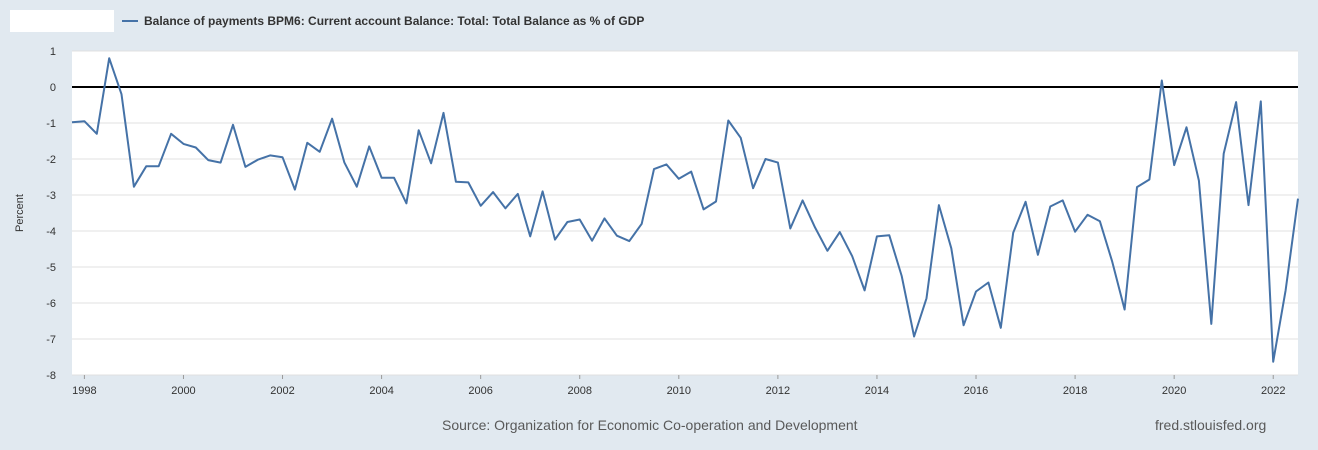 This screenshot has width=1318, height=450. Describe the element at coordinates (130, 21) in the screenshot. I see `legend-swatch` at that location.